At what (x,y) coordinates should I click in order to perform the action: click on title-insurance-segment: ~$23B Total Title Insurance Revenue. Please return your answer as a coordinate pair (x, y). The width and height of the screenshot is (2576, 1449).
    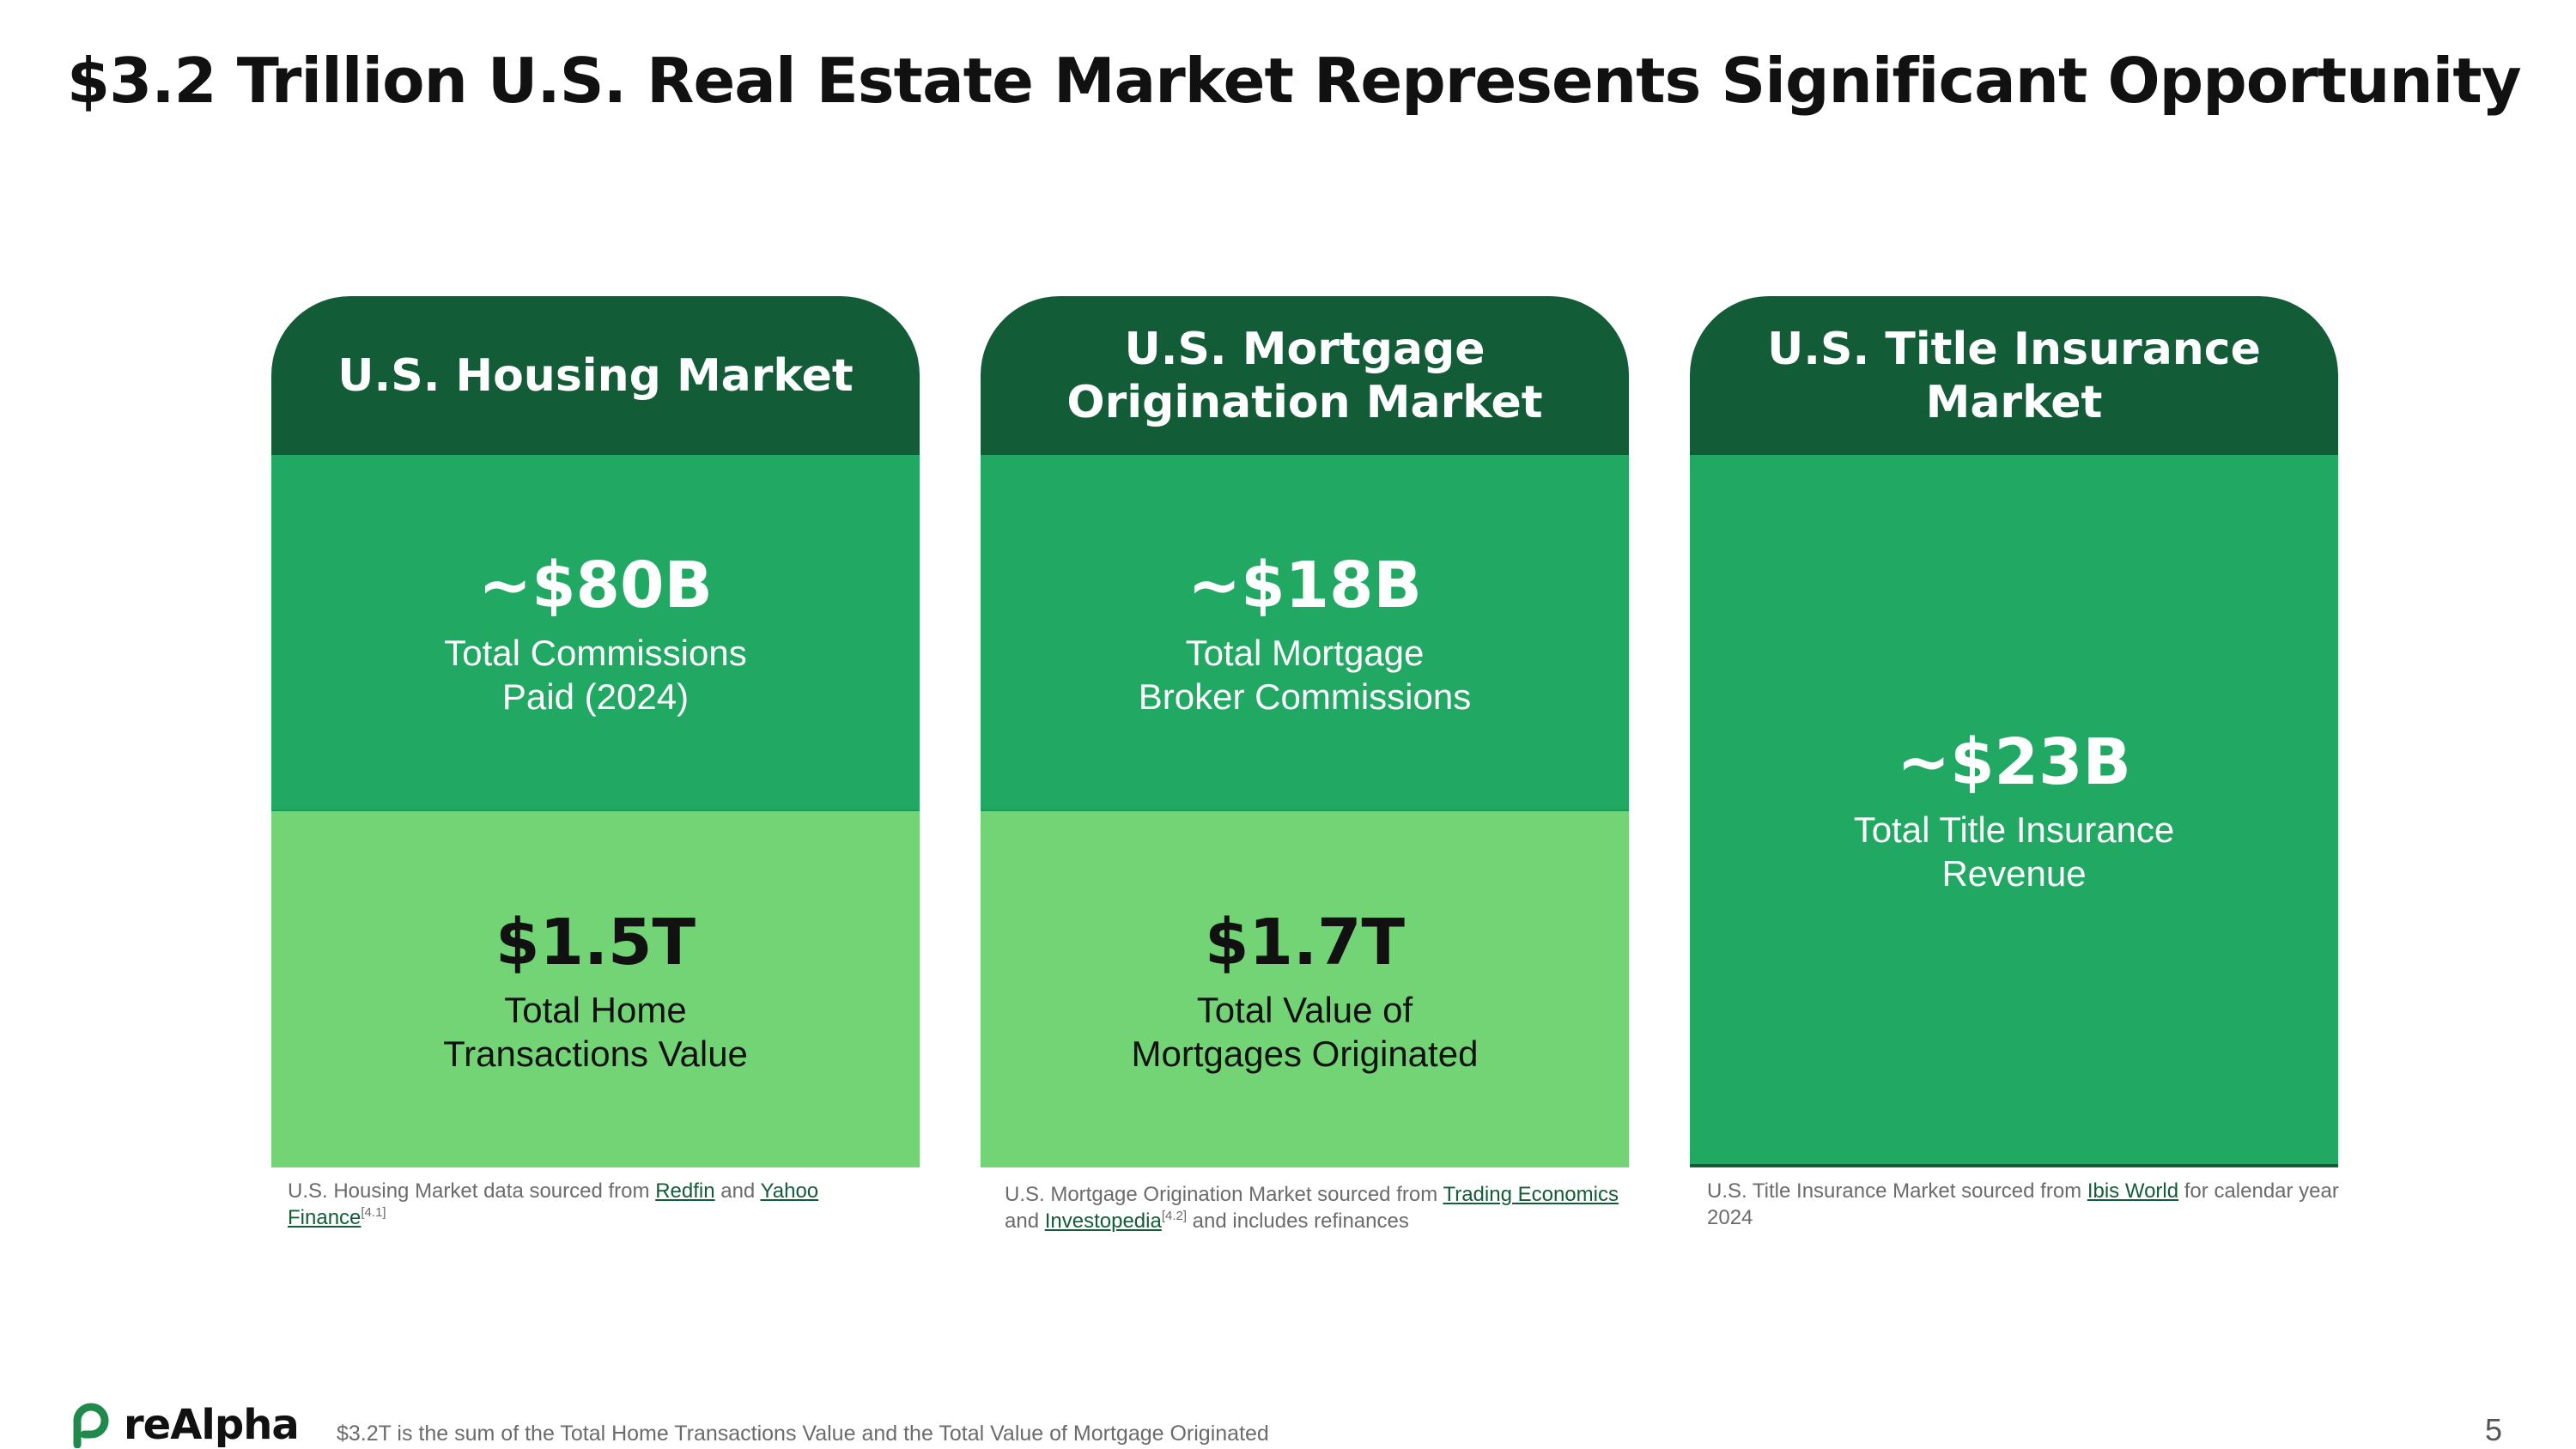
    Looking at the image, I should click on (2014, 811).